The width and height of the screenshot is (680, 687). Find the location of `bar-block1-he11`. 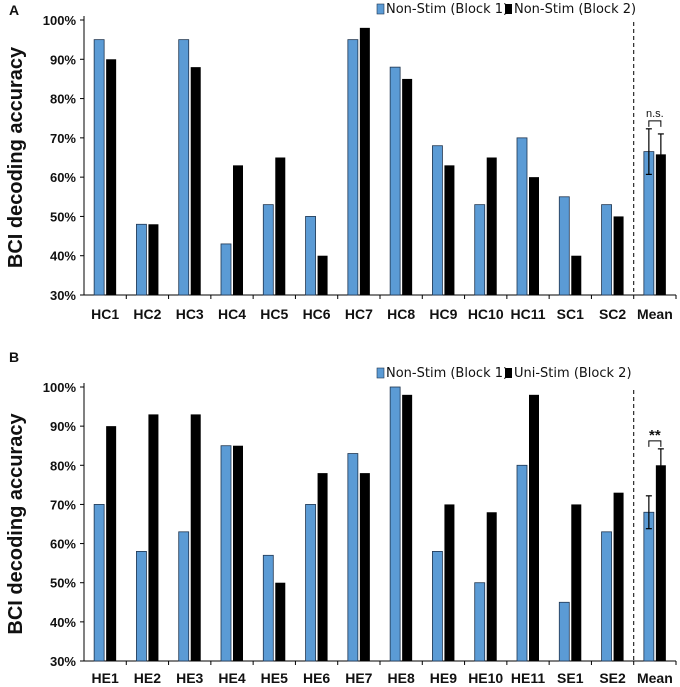

bar-block1-he11 is located at coordinates (522, 563).